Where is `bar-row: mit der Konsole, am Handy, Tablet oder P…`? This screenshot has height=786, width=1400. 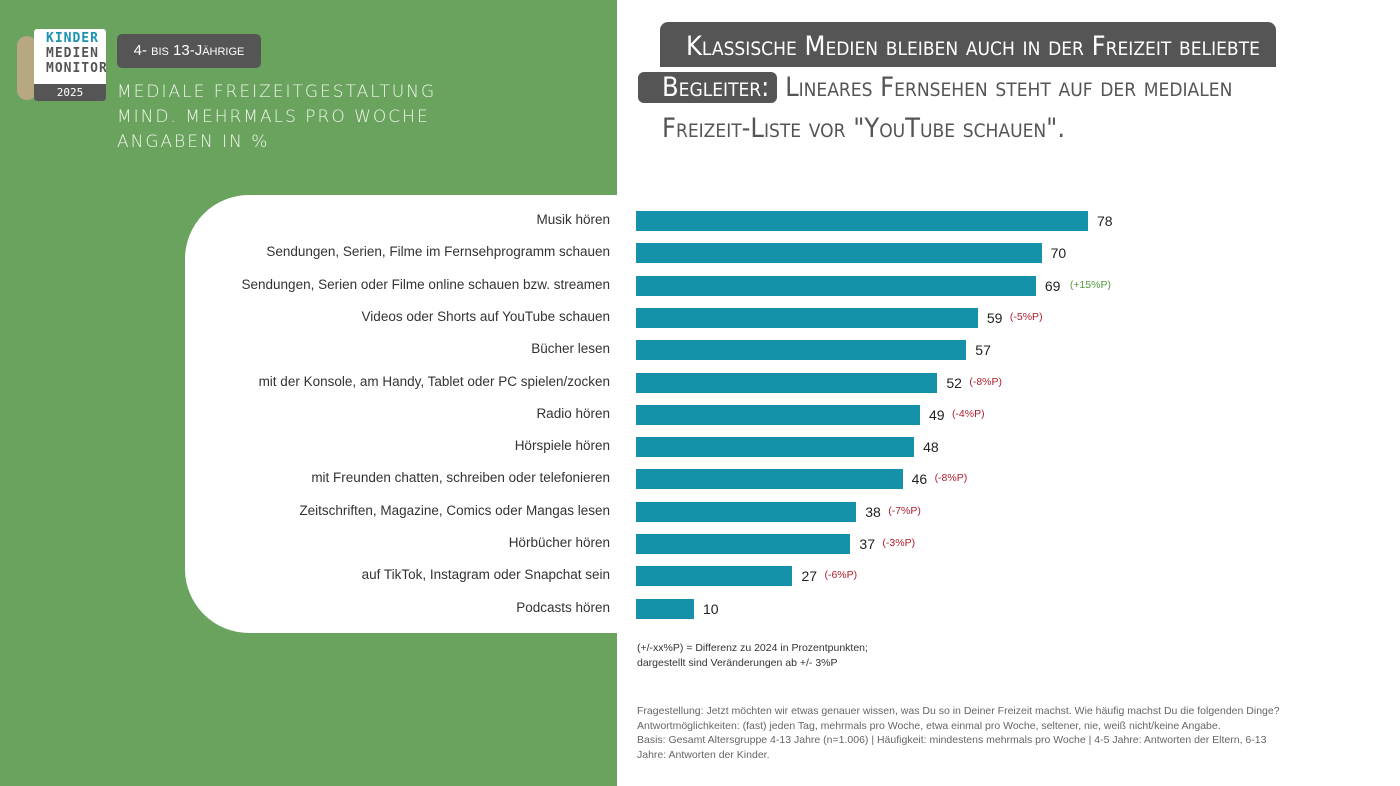 bar-row: mit der Konsole, am Handy, Tablet oder P… is located at coordinates (700, 382).